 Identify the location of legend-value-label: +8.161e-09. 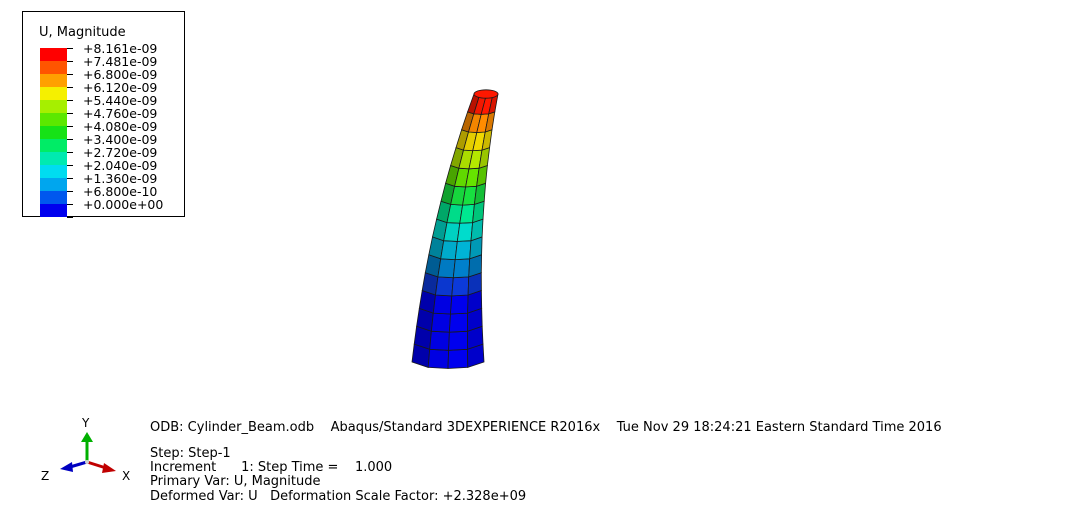
(120, 48).